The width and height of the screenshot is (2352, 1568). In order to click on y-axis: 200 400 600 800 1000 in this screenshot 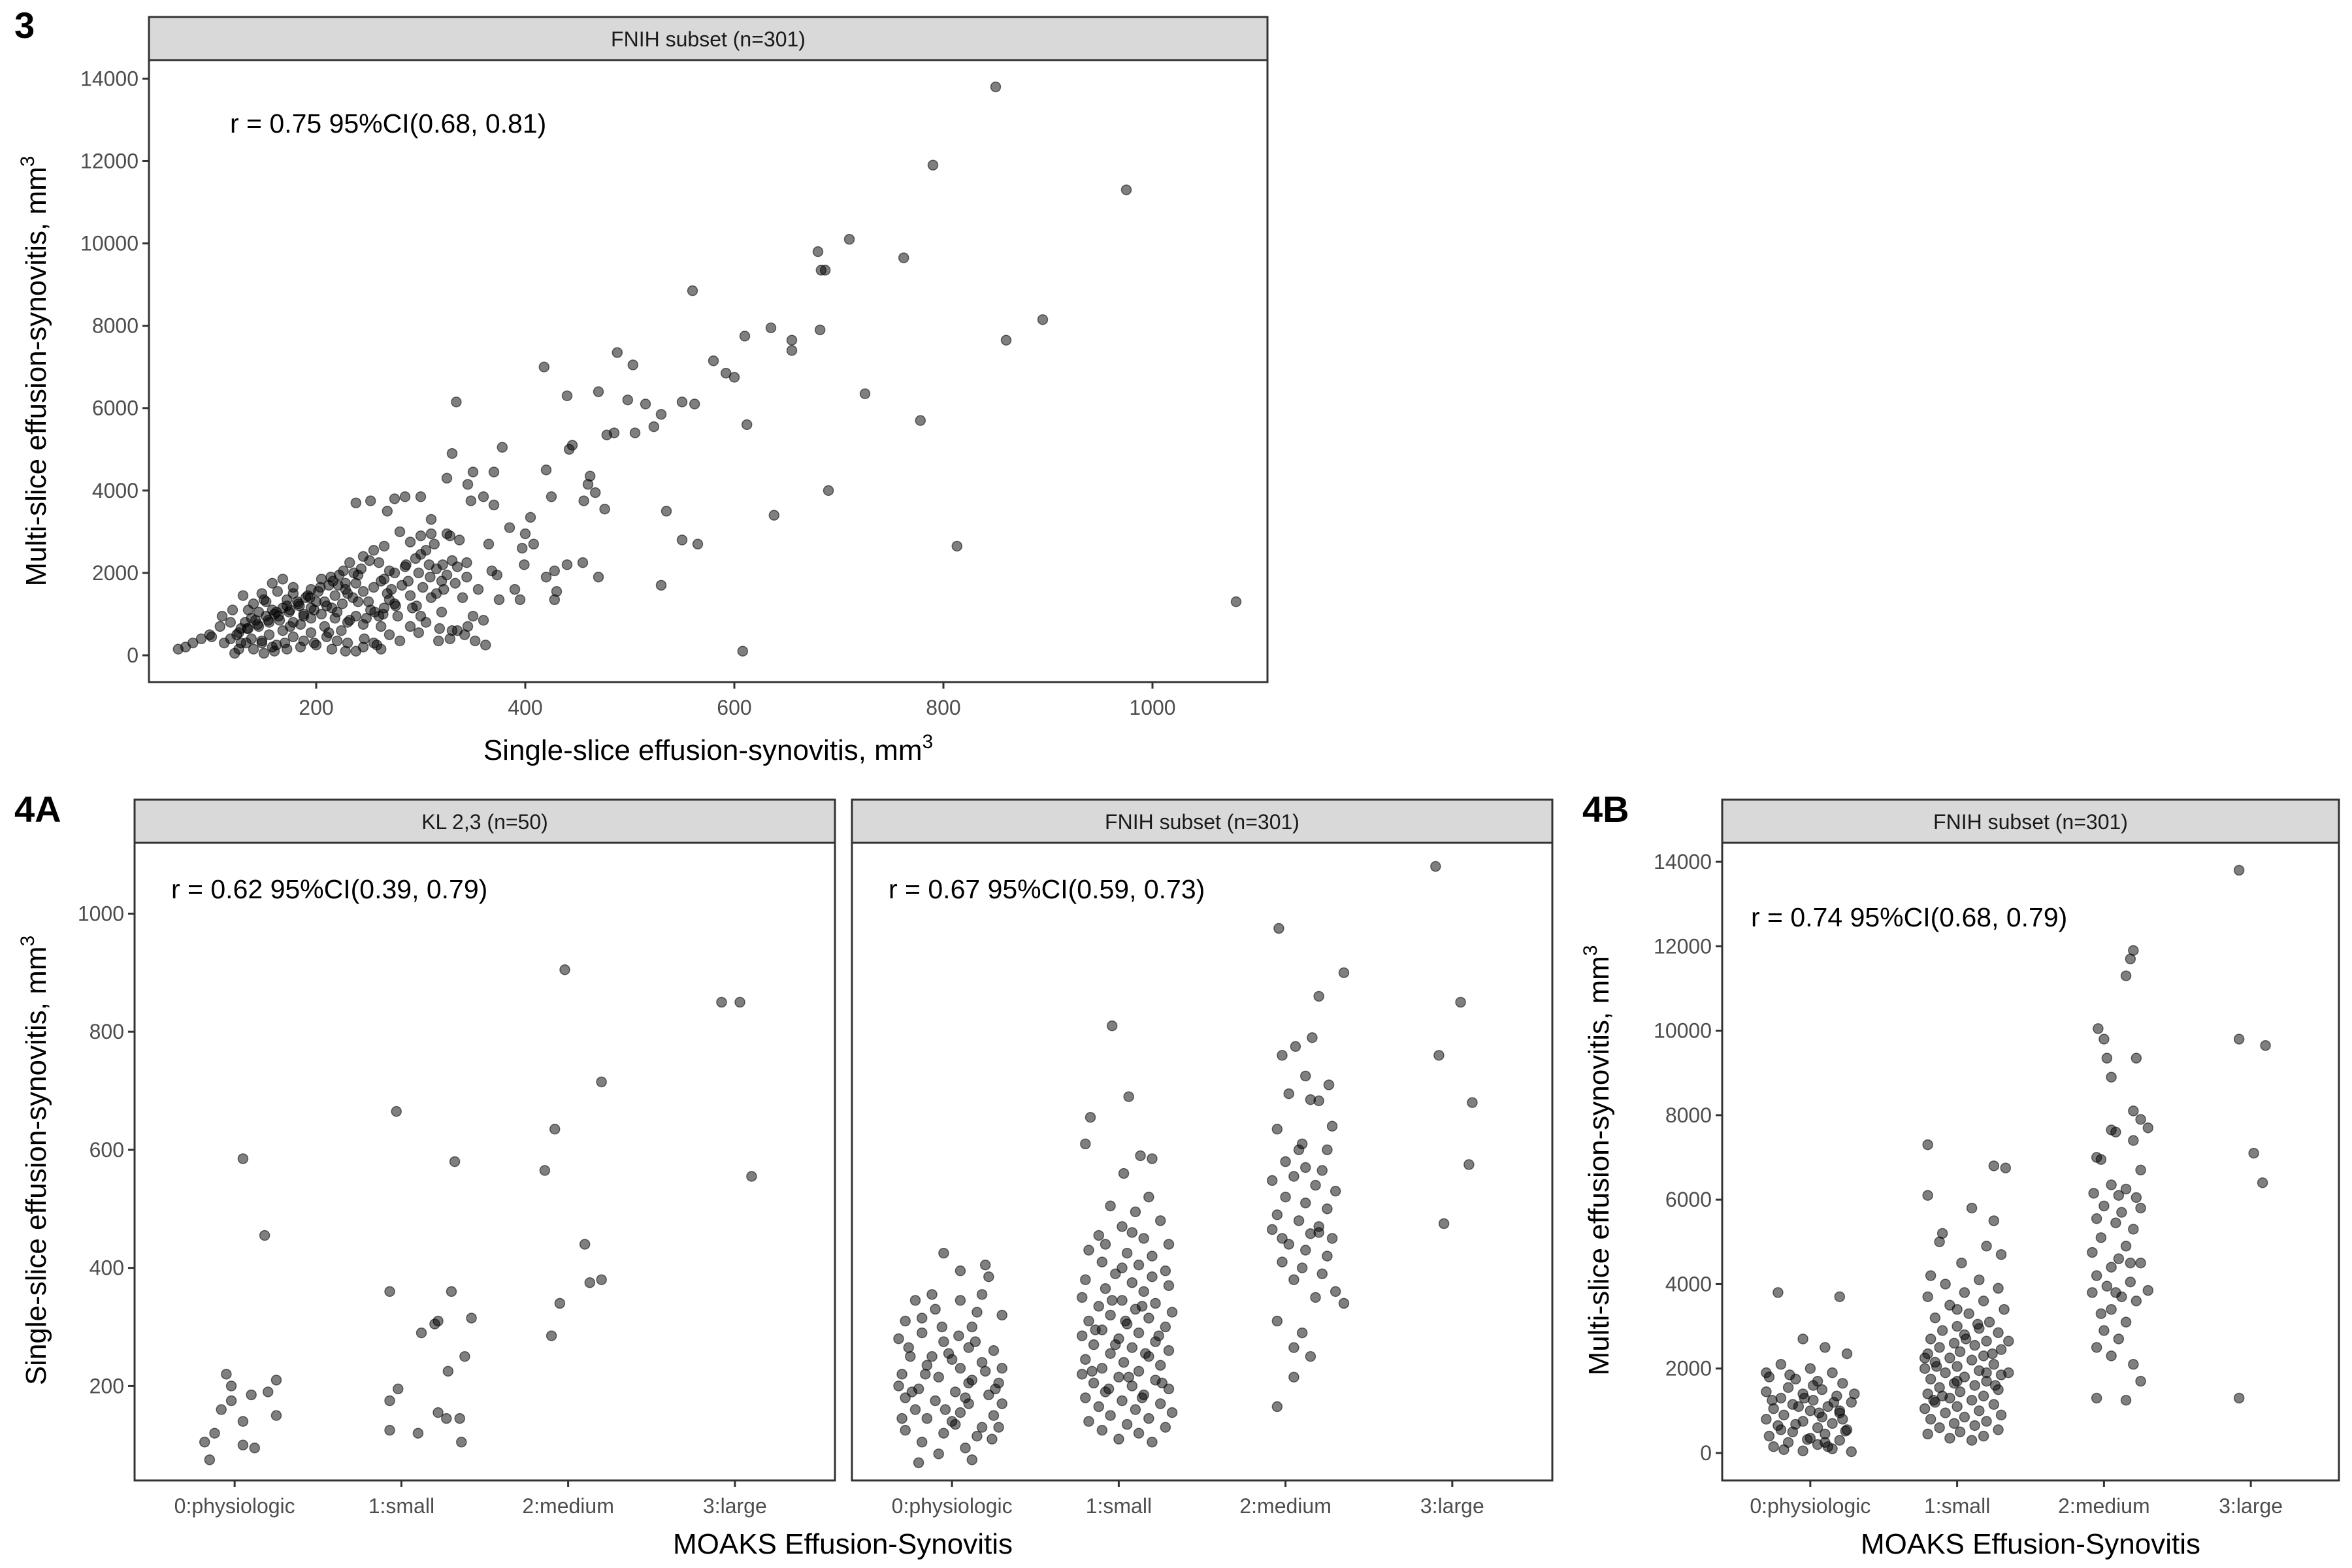, I will do `click(106, 1149)`.